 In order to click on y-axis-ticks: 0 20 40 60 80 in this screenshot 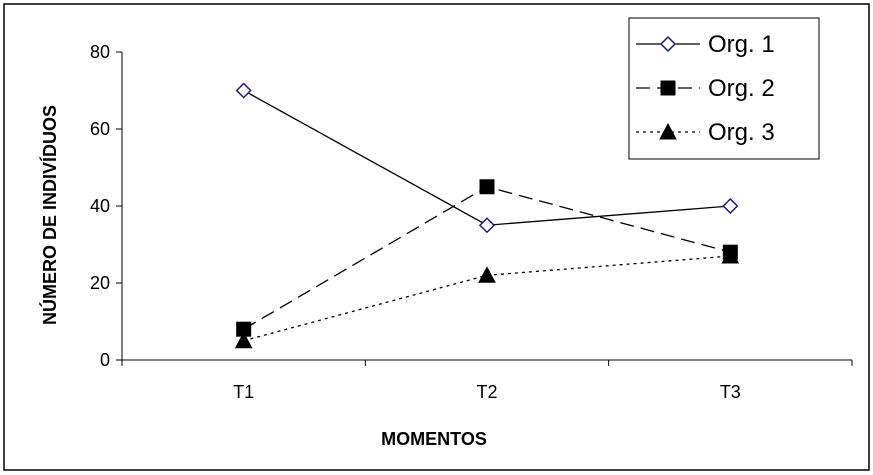, I will do `click(106, 206)`.